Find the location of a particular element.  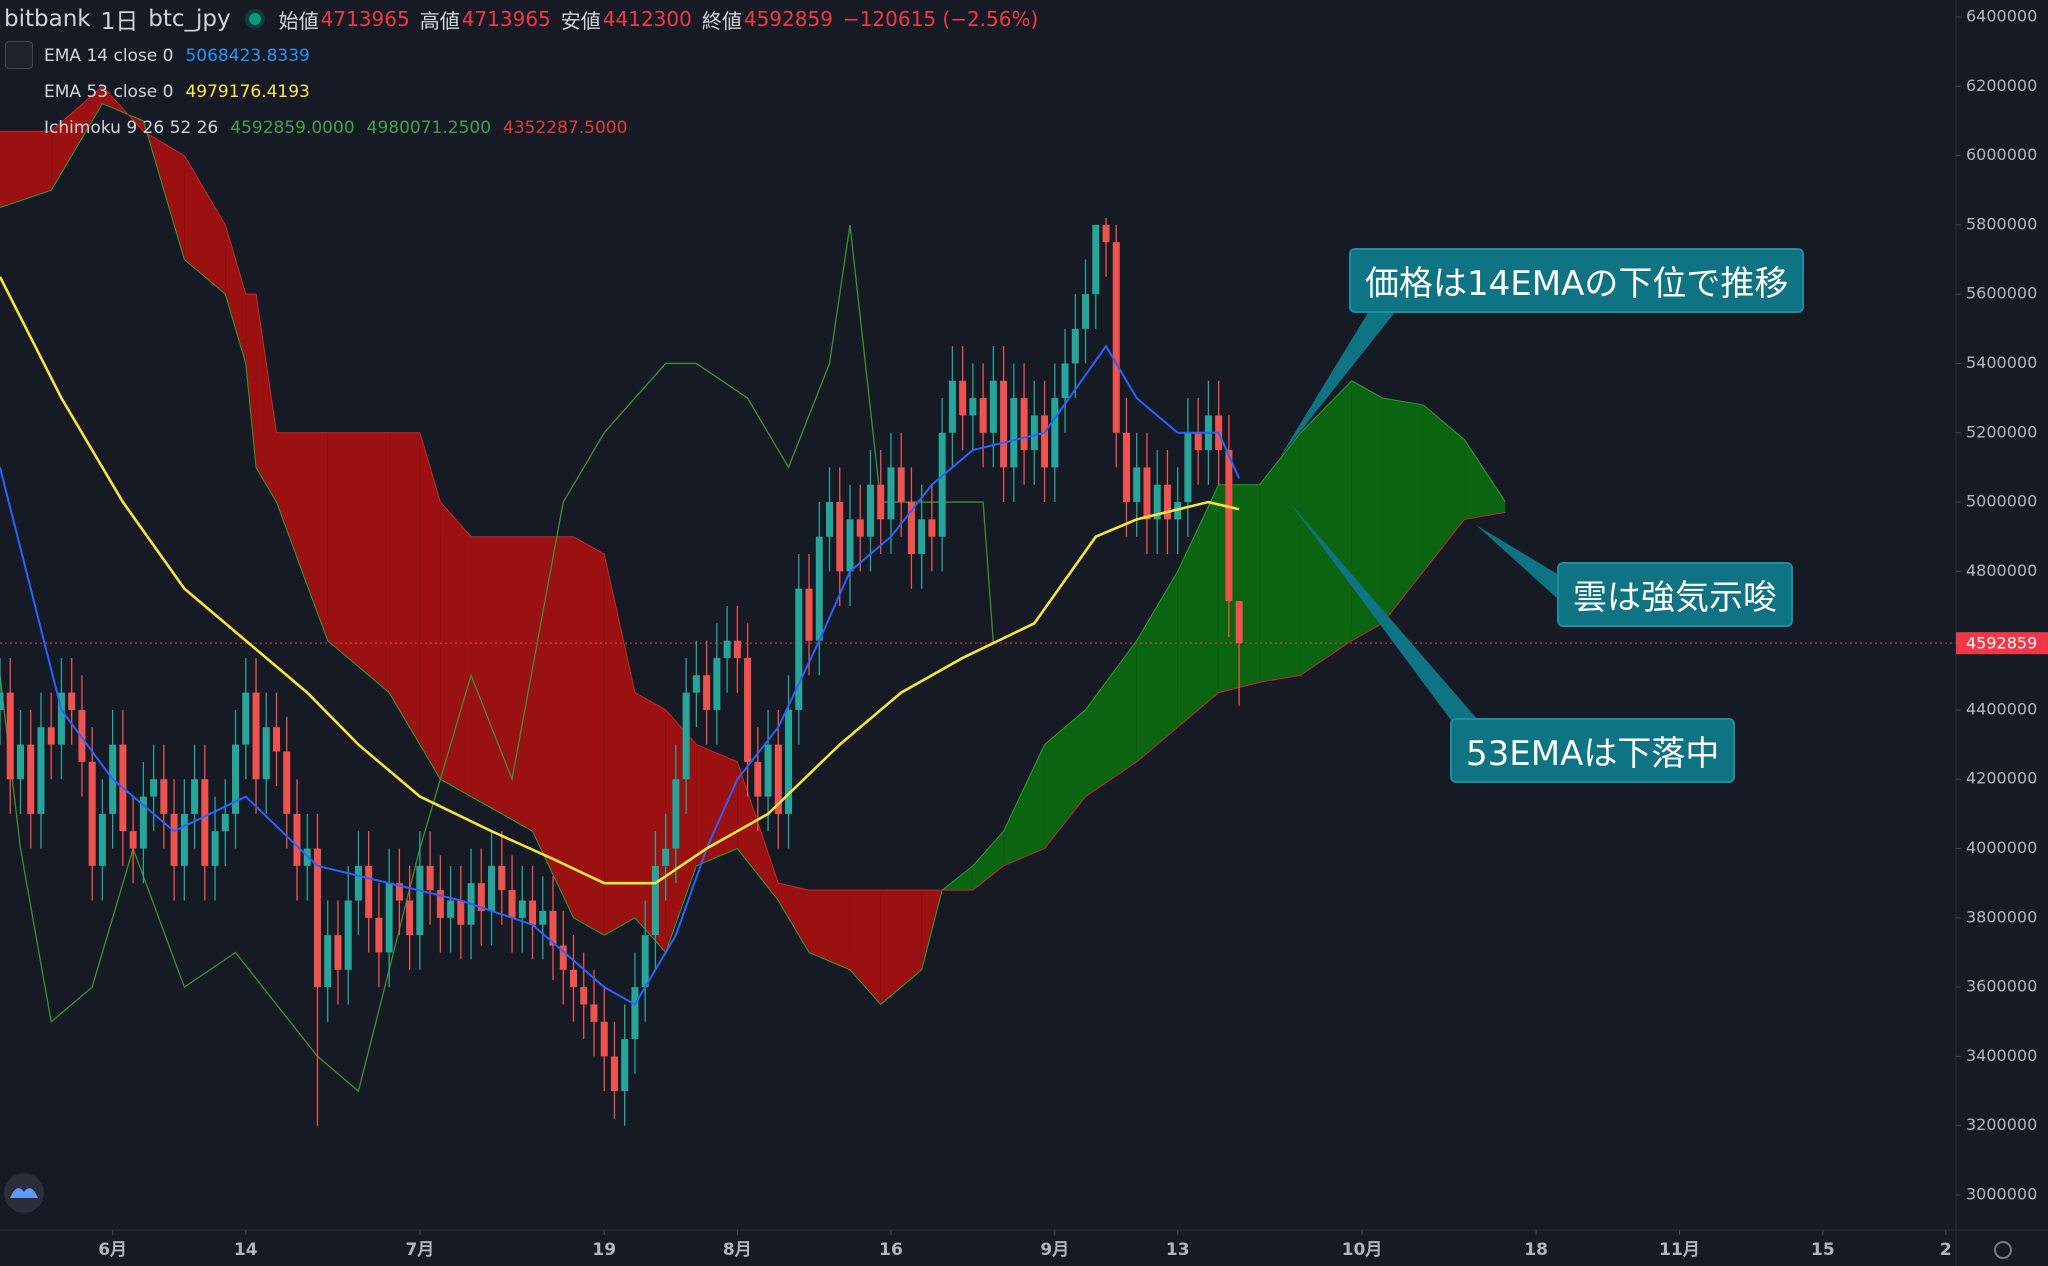

settings-icon is located at coordinates (2003, 1250).